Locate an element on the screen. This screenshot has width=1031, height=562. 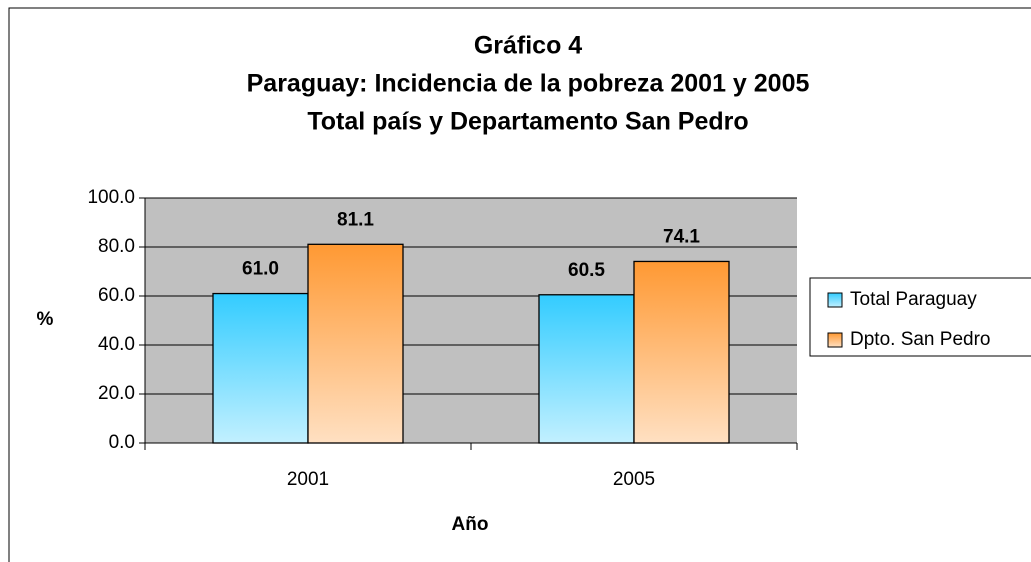
x-tick-label: 2005 is located at coordinates (634, 479).